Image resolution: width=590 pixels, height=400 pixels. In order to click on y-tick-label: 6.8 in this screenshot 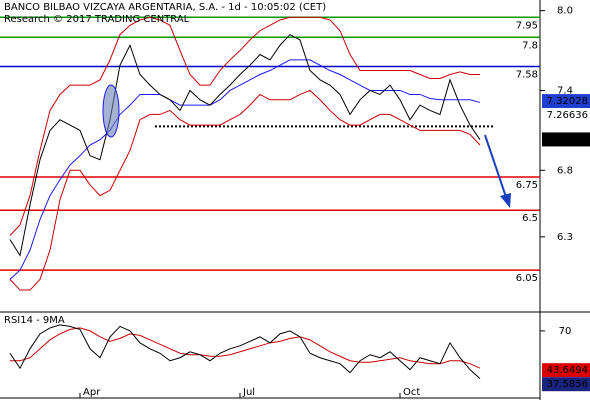, I will do `click(565, 170)`.